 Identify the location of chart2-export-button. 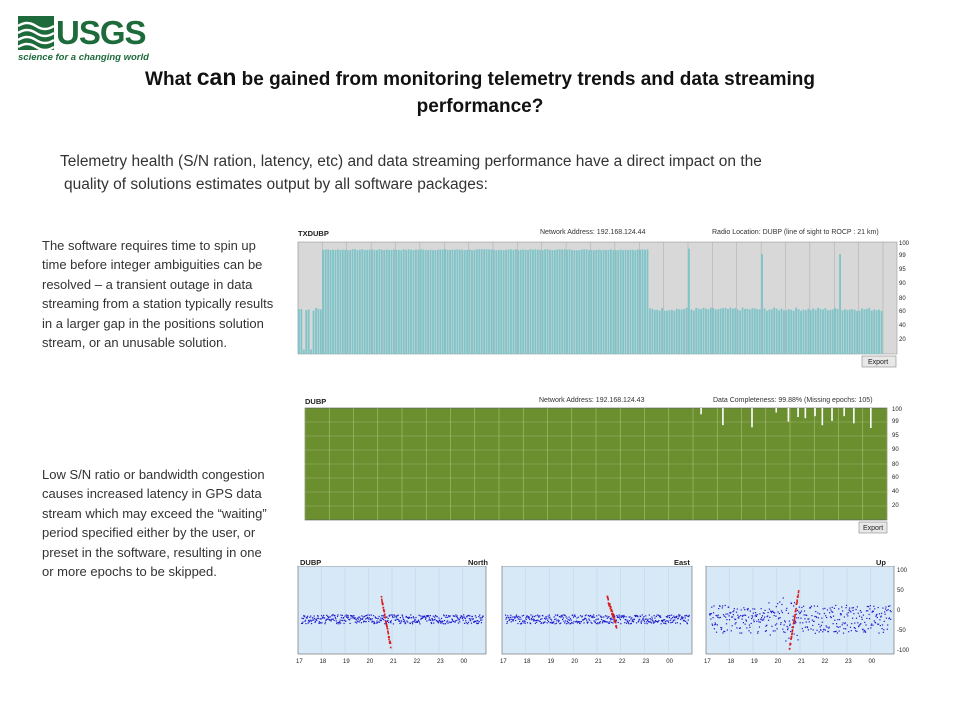
(873, 527).